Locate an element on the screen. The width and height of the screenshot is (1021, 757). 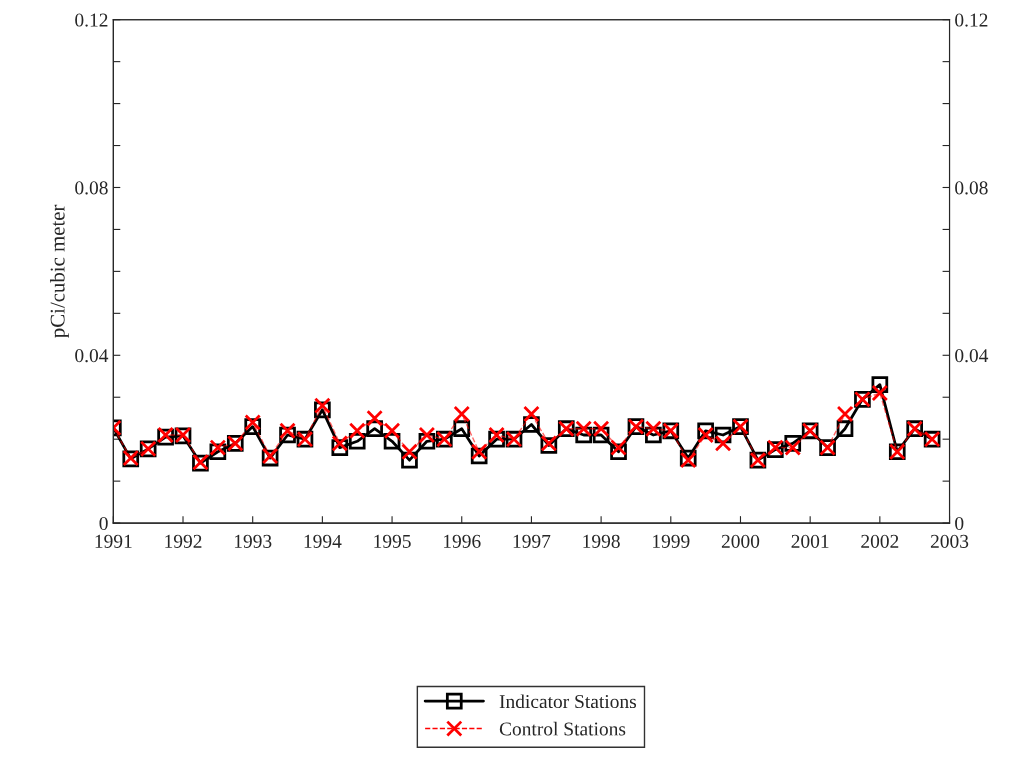
x-tick-label: 1997 is located at coordinates (532, 541).